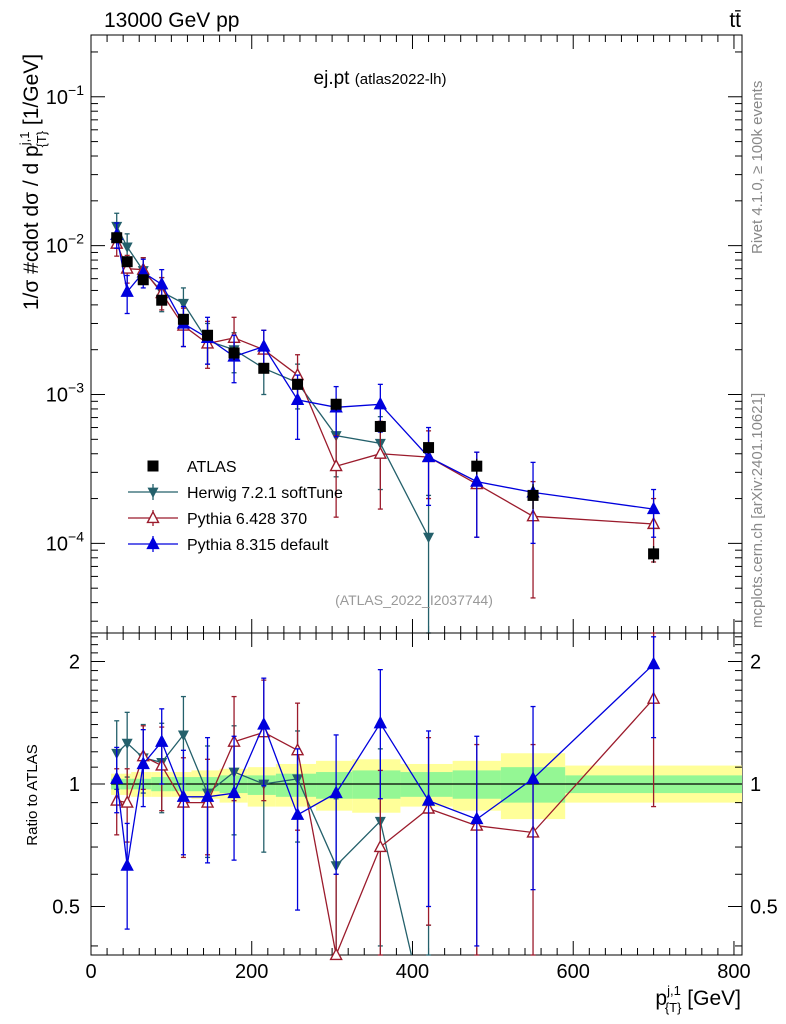 Image resolution: width=786 pixels, height=1024 pixels. Describe the element at coordinates (74, 785) in the screenshot. I see `ratio-y-tick-label: 1` at that location.